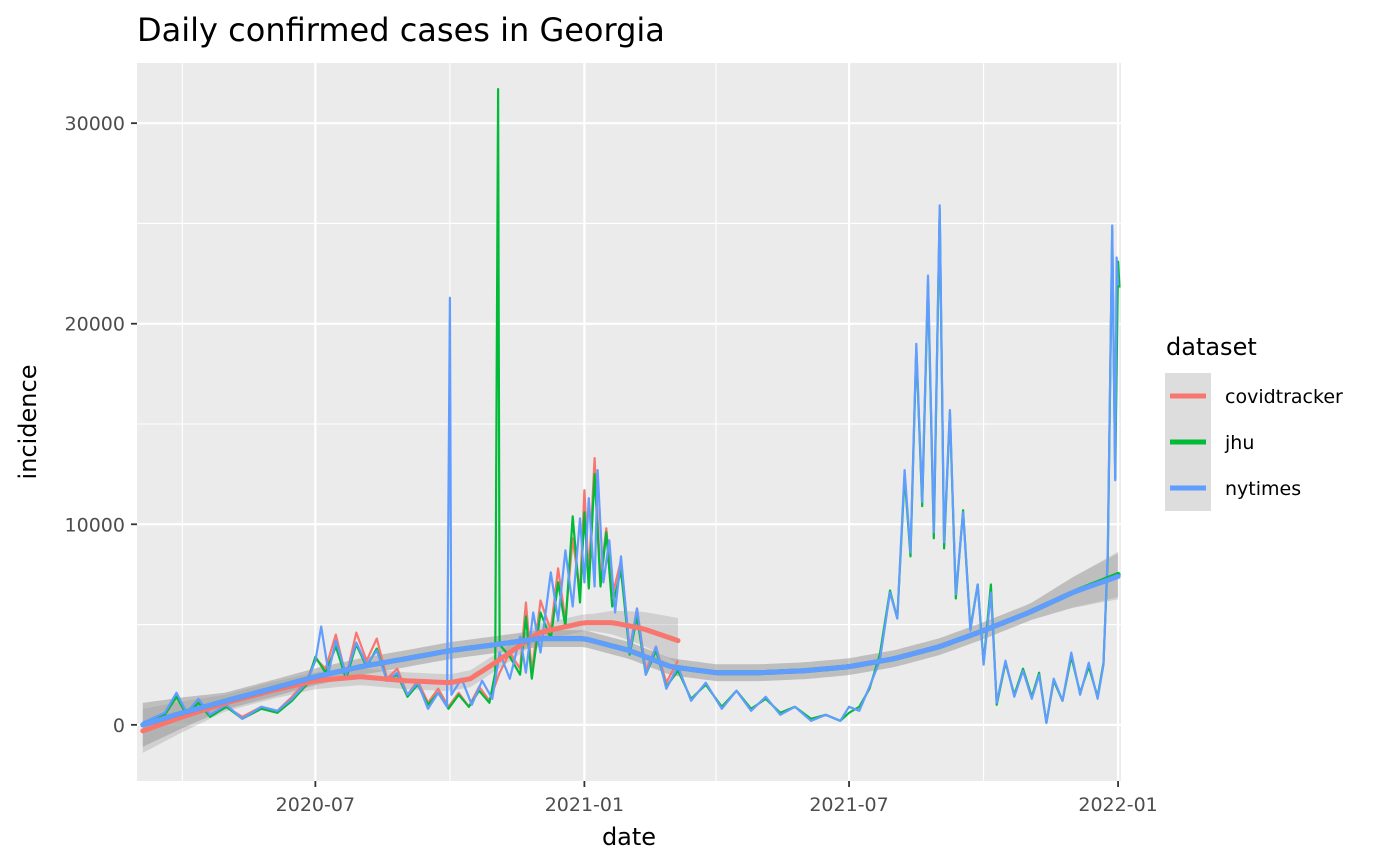 The width and height of the screenshot is (1400, 866). Describe the element at coordinates (1263, 489) in the screenshot. I see `legend-label-nytimes: nytimes` at that location.